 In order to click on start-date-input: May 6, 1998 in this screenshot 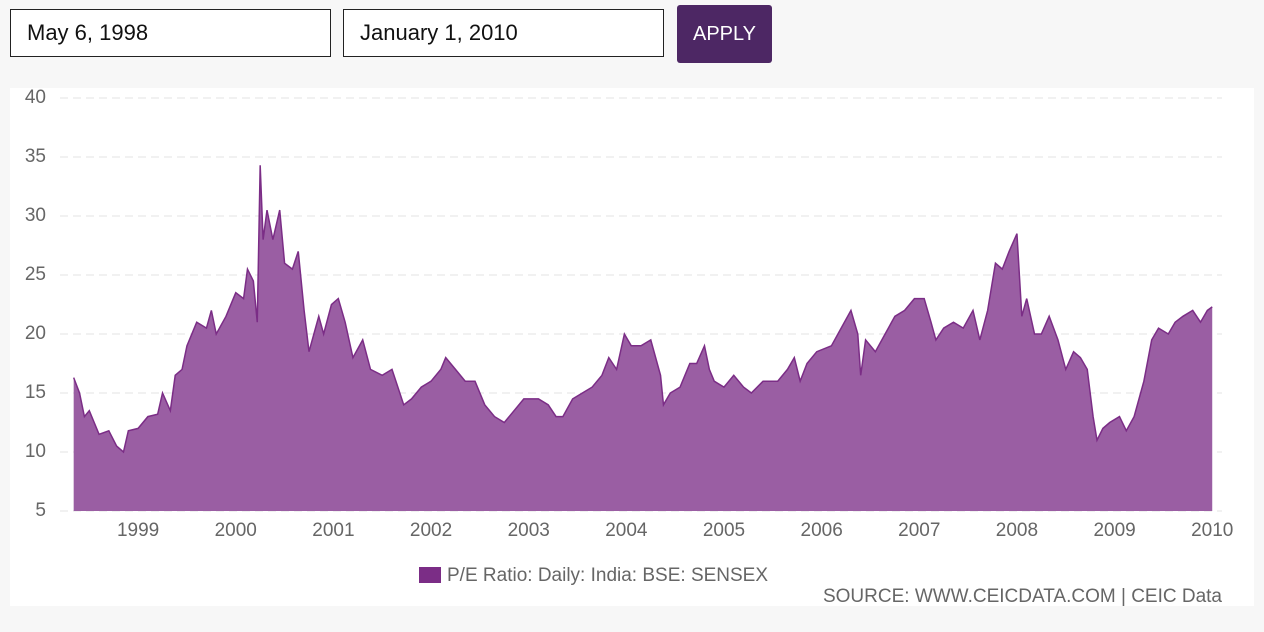, I will do `click(170, 33)`.